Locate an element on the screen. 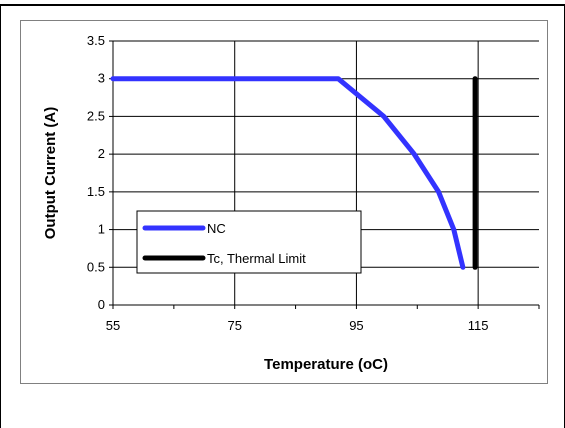 The width and height of the screenshot is (565, 428). y-tick-labels: 0 0.5 1 1.5 2 2.5 3 3.5 is located at coordinates (96, 172).